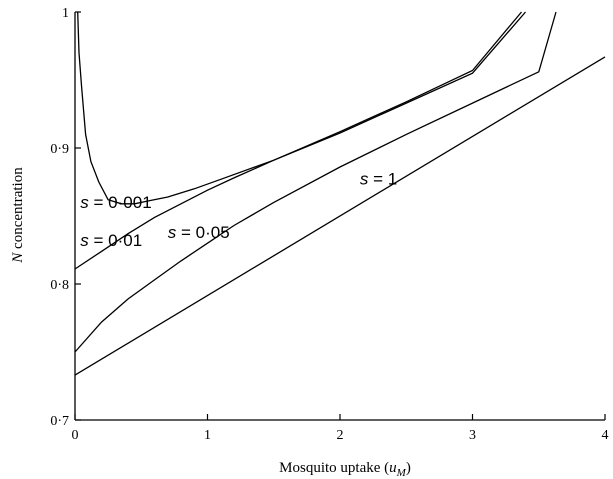 This screenshot has height=479, width=613. I want to click on x-axis-label: Mosquito uptake (uM), so click(345, 469).